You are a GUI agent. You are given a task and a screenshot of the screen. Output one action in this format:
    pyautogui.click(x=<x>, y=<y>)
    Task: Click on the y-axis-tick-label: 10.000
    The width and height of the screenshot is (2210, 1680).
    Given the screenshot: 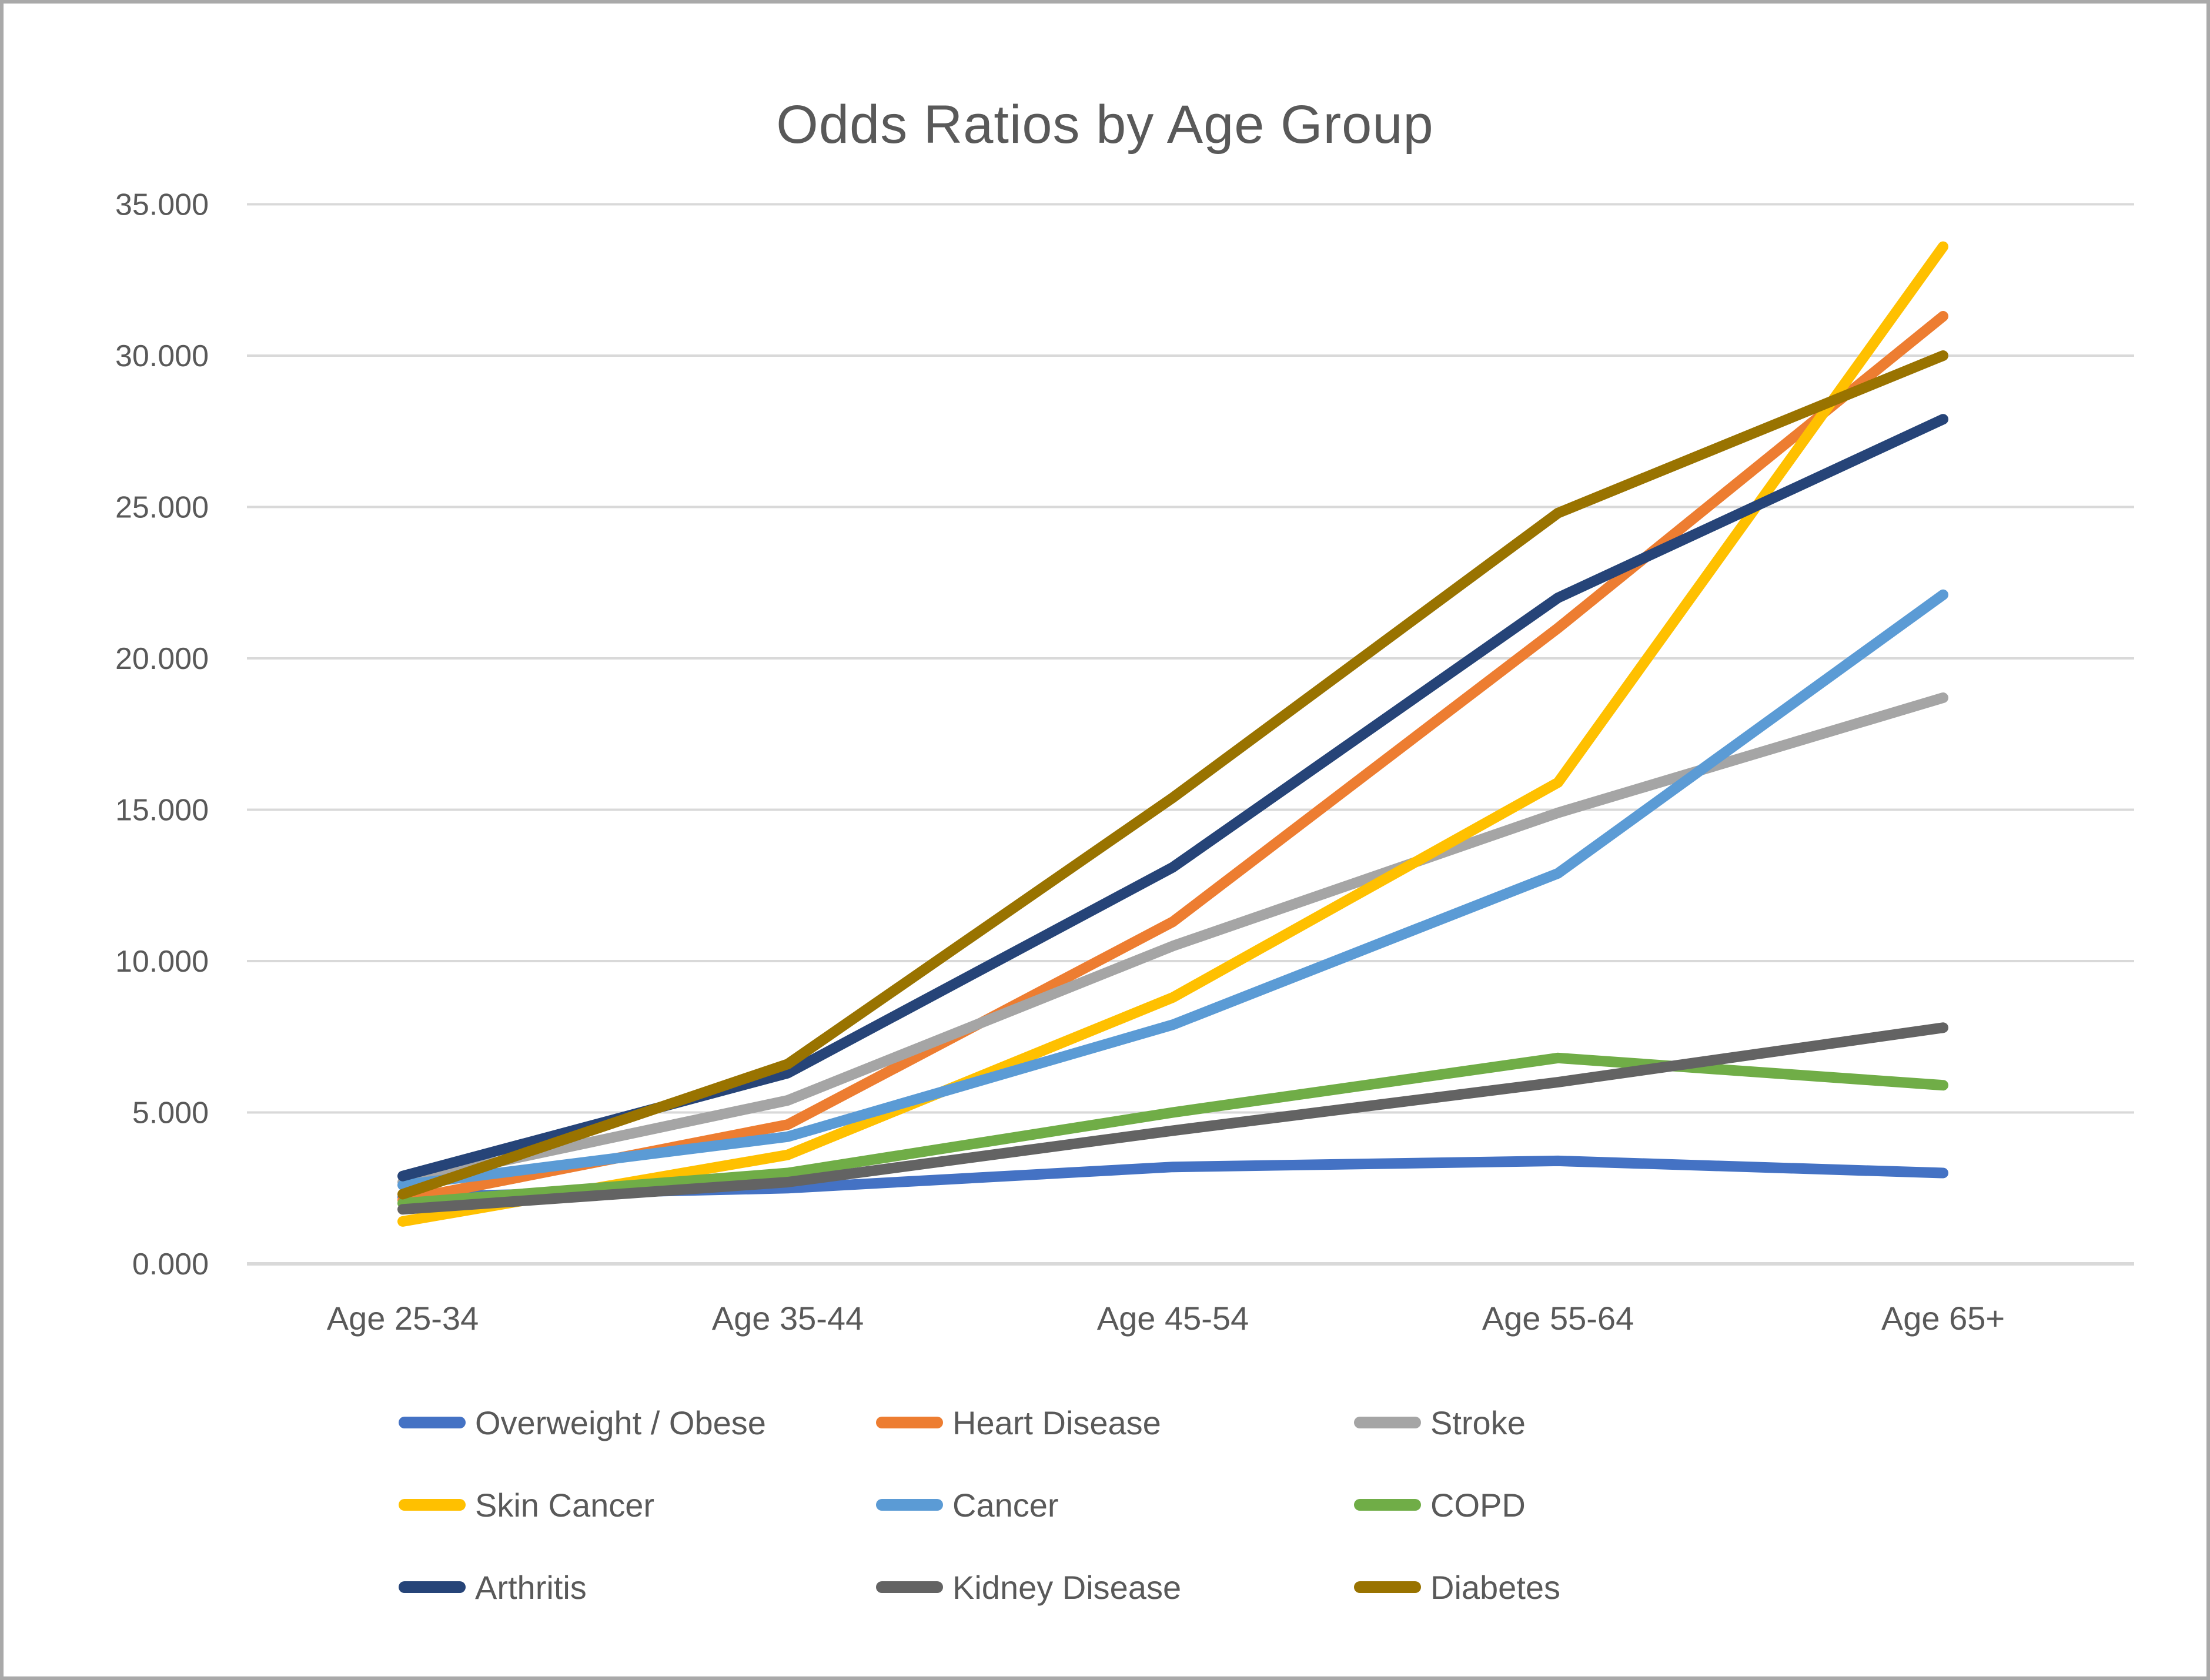 What is the action you would take?
    pyautogui.click(x=162, y=962)
    